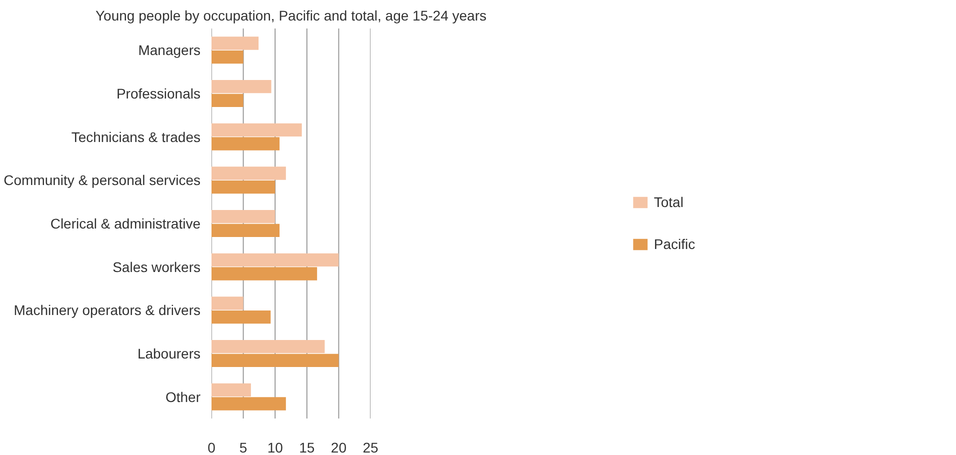 This screenshot has height=455, width=956. What do you see at coordinates (125, 224) in the screenshot?
I see `y-tick-label: Clerical & administrative` at bounding box center [125, 224].